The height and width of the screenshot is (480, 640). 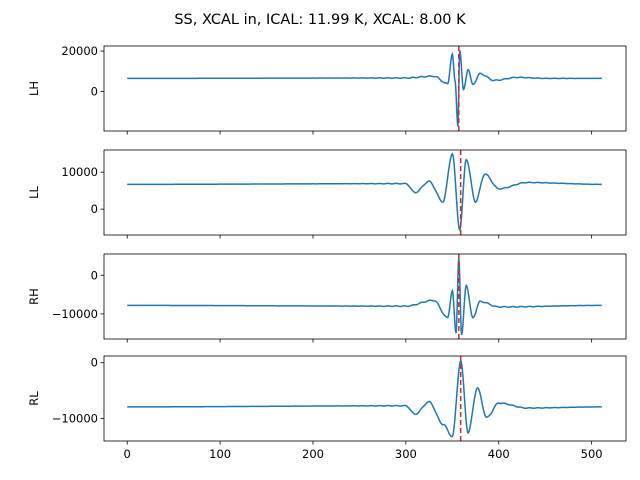 What do you see at coordinates (220, 454) in the screenshot?
I see `x-tick-label: 100` at bounding box center [220, 454].